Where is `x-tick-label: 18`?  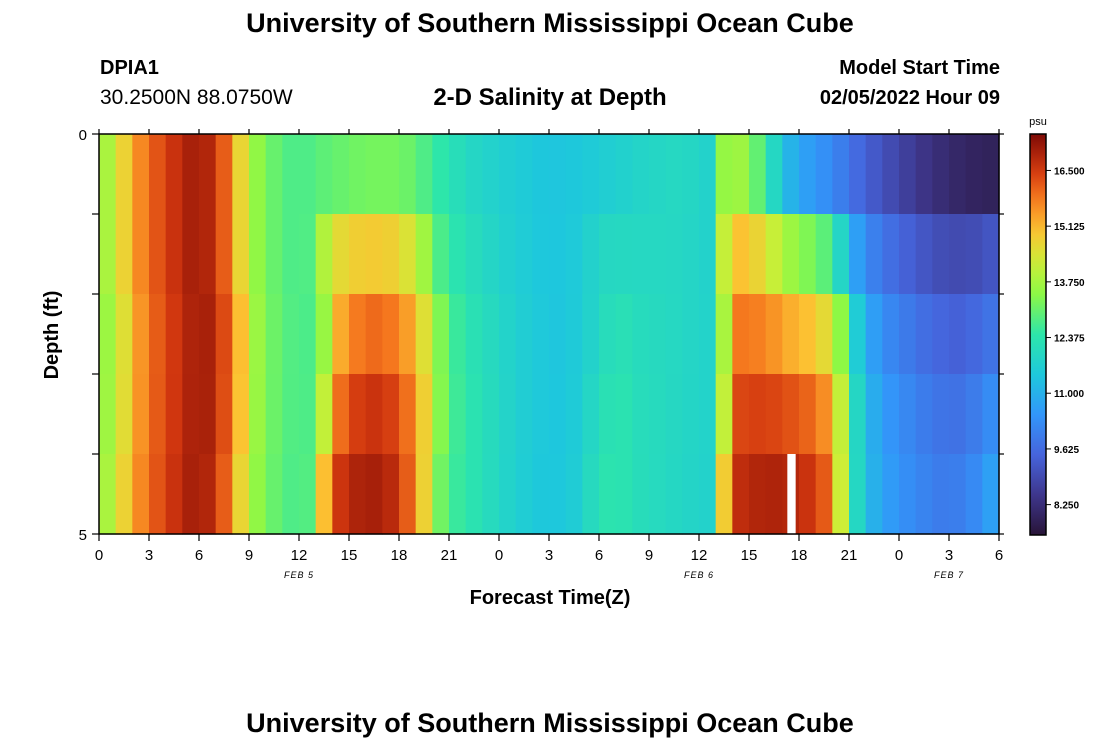
x-tick-label: 18 is located at coordinates (399, 555).